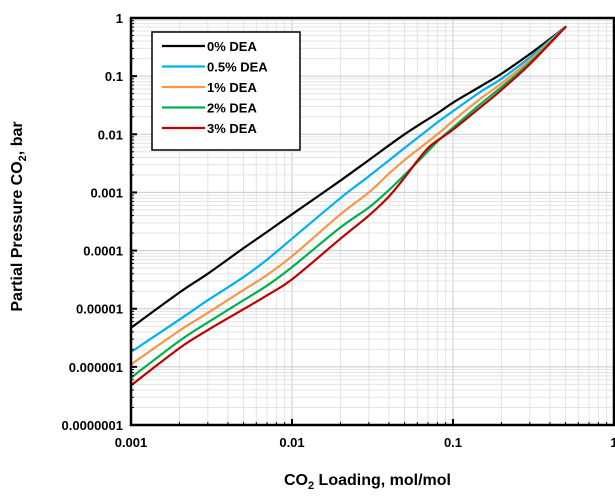 The height and width of the screenshot is (497, 615). What do you see at coordinates (367, 482) in the screenshot?
I see `x-axis-title: CO2 Loading, mol/mol` at bounding box center [367, 482].